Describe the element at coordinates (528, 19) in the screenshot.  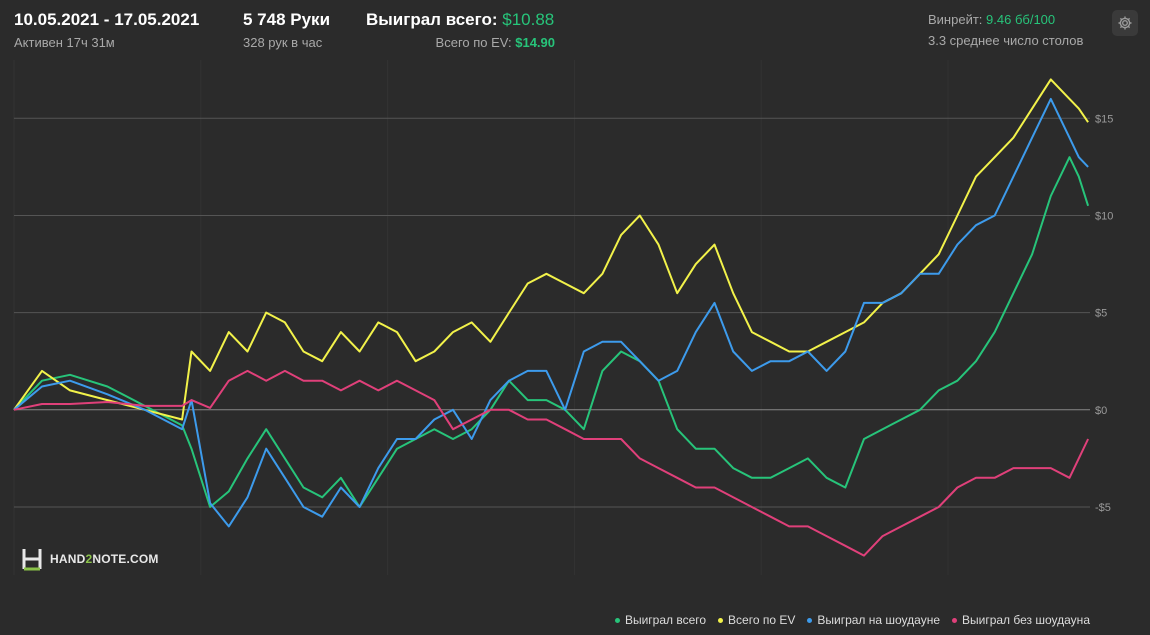
I see `won-total-value: $10.88` at that location.